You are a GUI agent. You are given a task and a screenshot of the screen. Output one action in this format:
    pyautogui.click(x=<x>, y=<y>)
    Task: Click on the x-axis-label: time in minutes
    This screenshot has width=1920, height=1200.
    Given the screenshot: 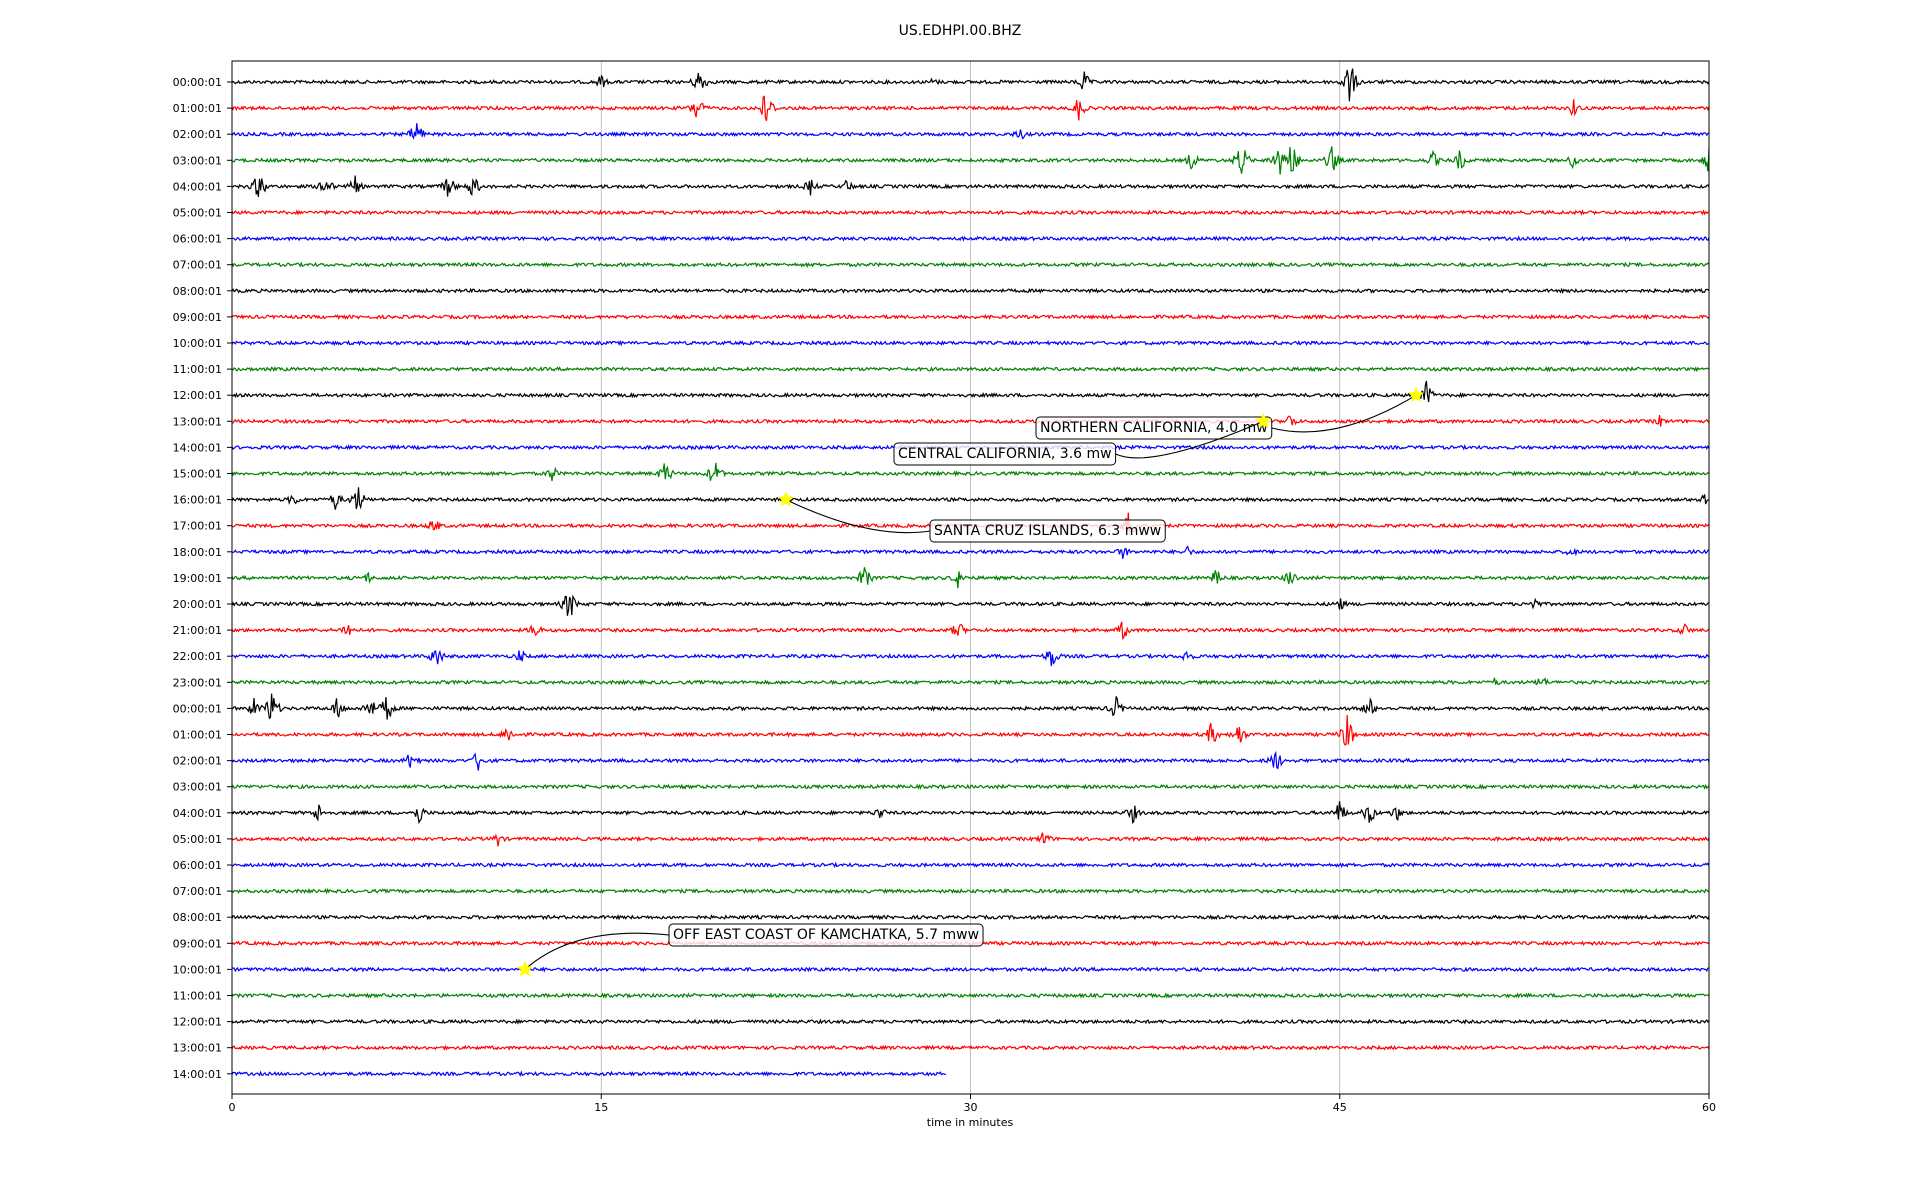 What is the action you would take?
    pyautogui.click(x=970, y=1122)
    